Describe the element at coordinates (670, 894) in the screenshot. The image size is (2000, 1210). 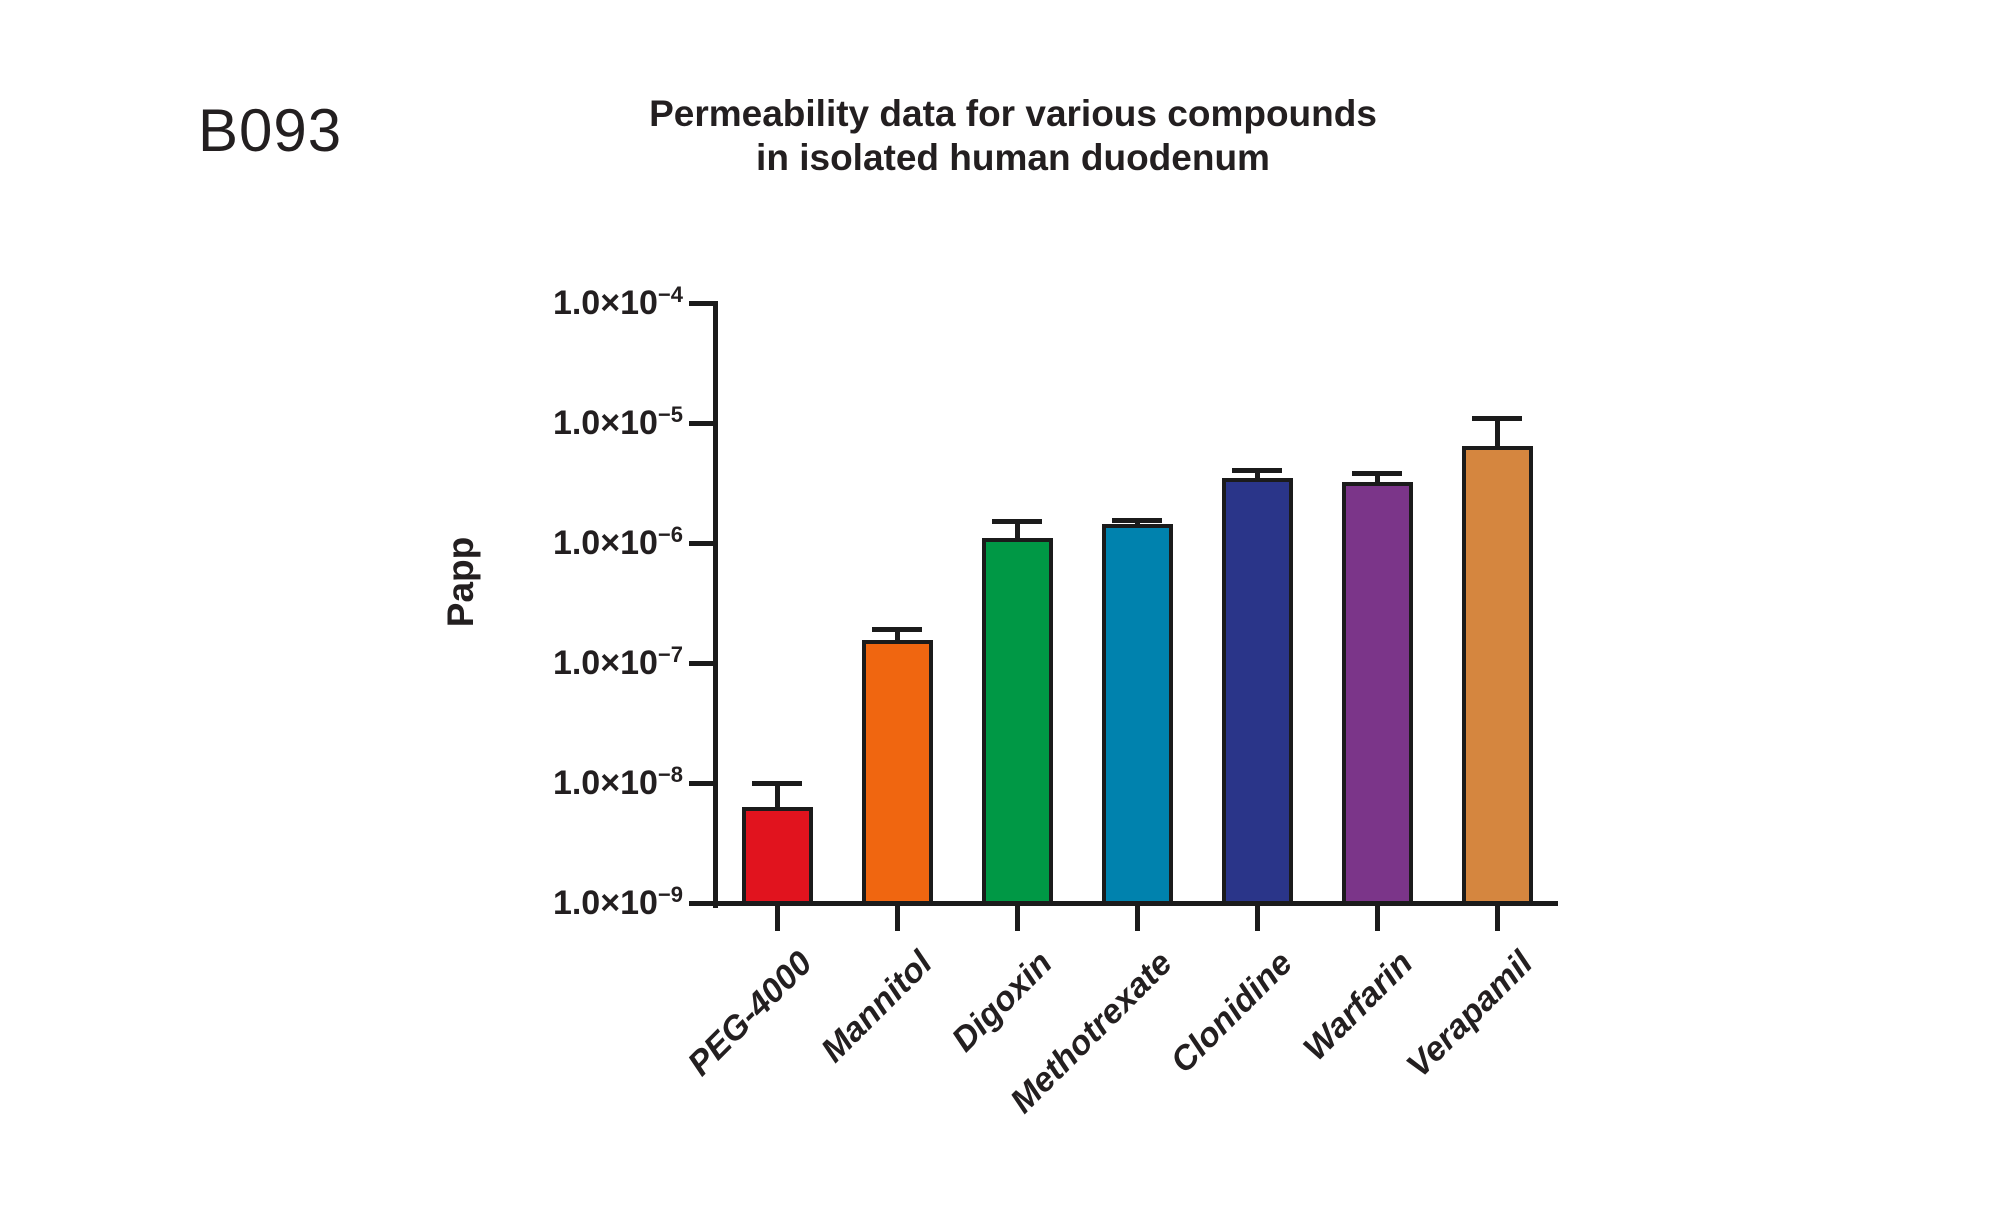
I see `y-tick-exponent: −9` at that location.